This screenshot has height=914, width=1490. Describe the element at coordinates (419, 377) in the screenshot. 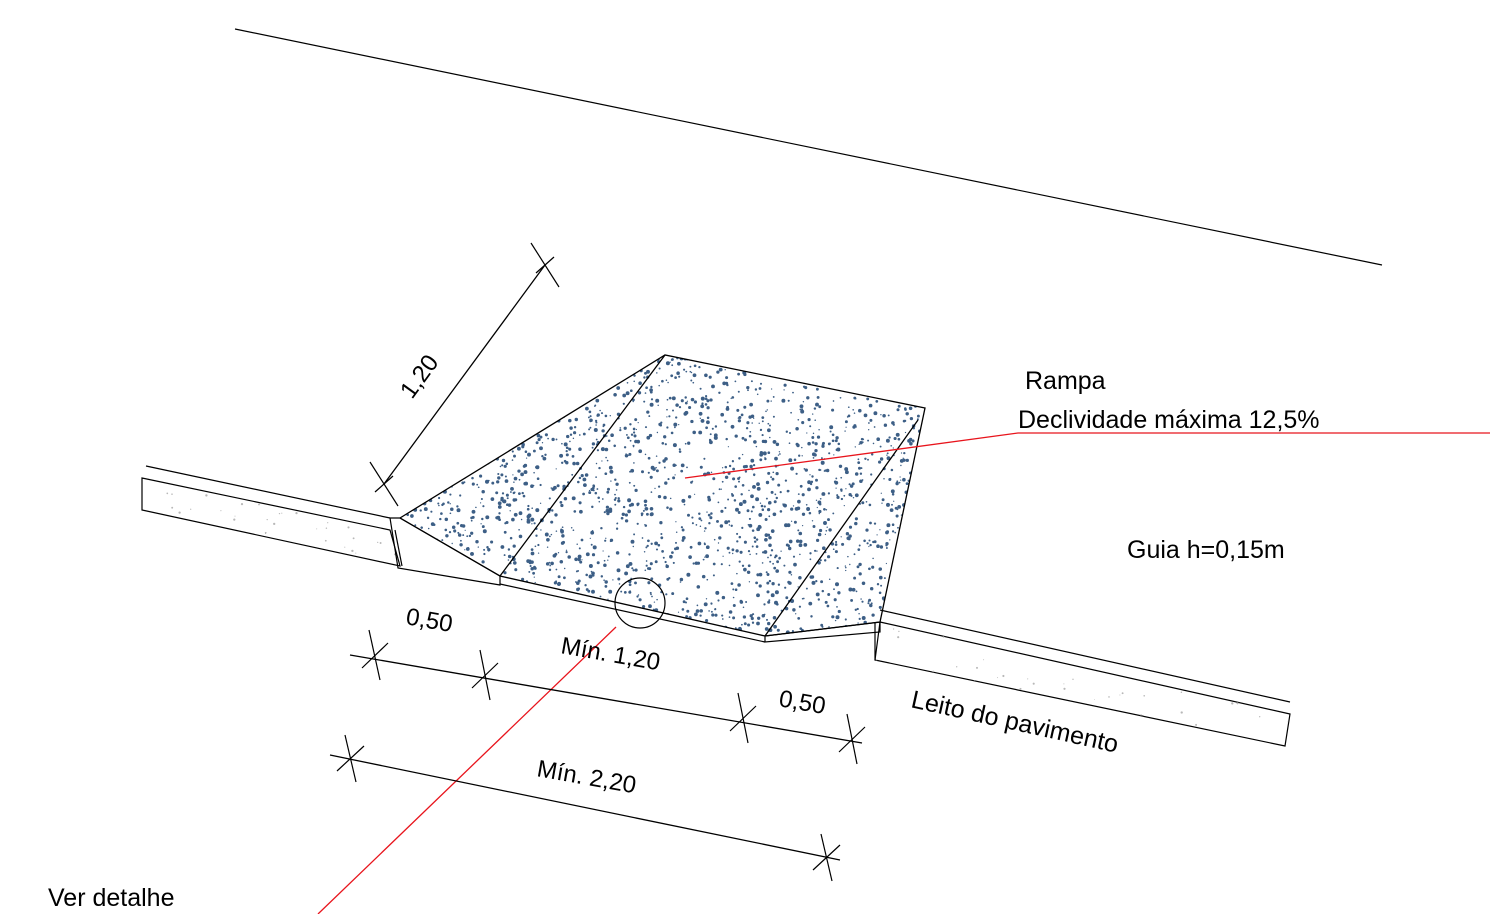

I see `dim-label-ramp-depth: 1,20` at that location.